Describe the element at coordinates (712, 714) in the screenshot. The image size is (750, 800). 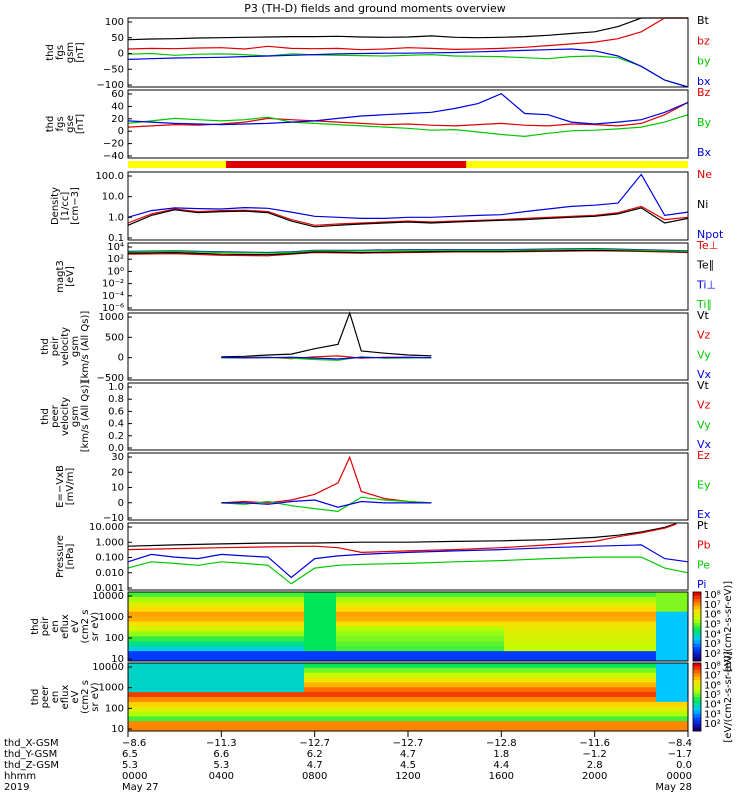
I see `colorbar-tick-label: 10³` at that location.